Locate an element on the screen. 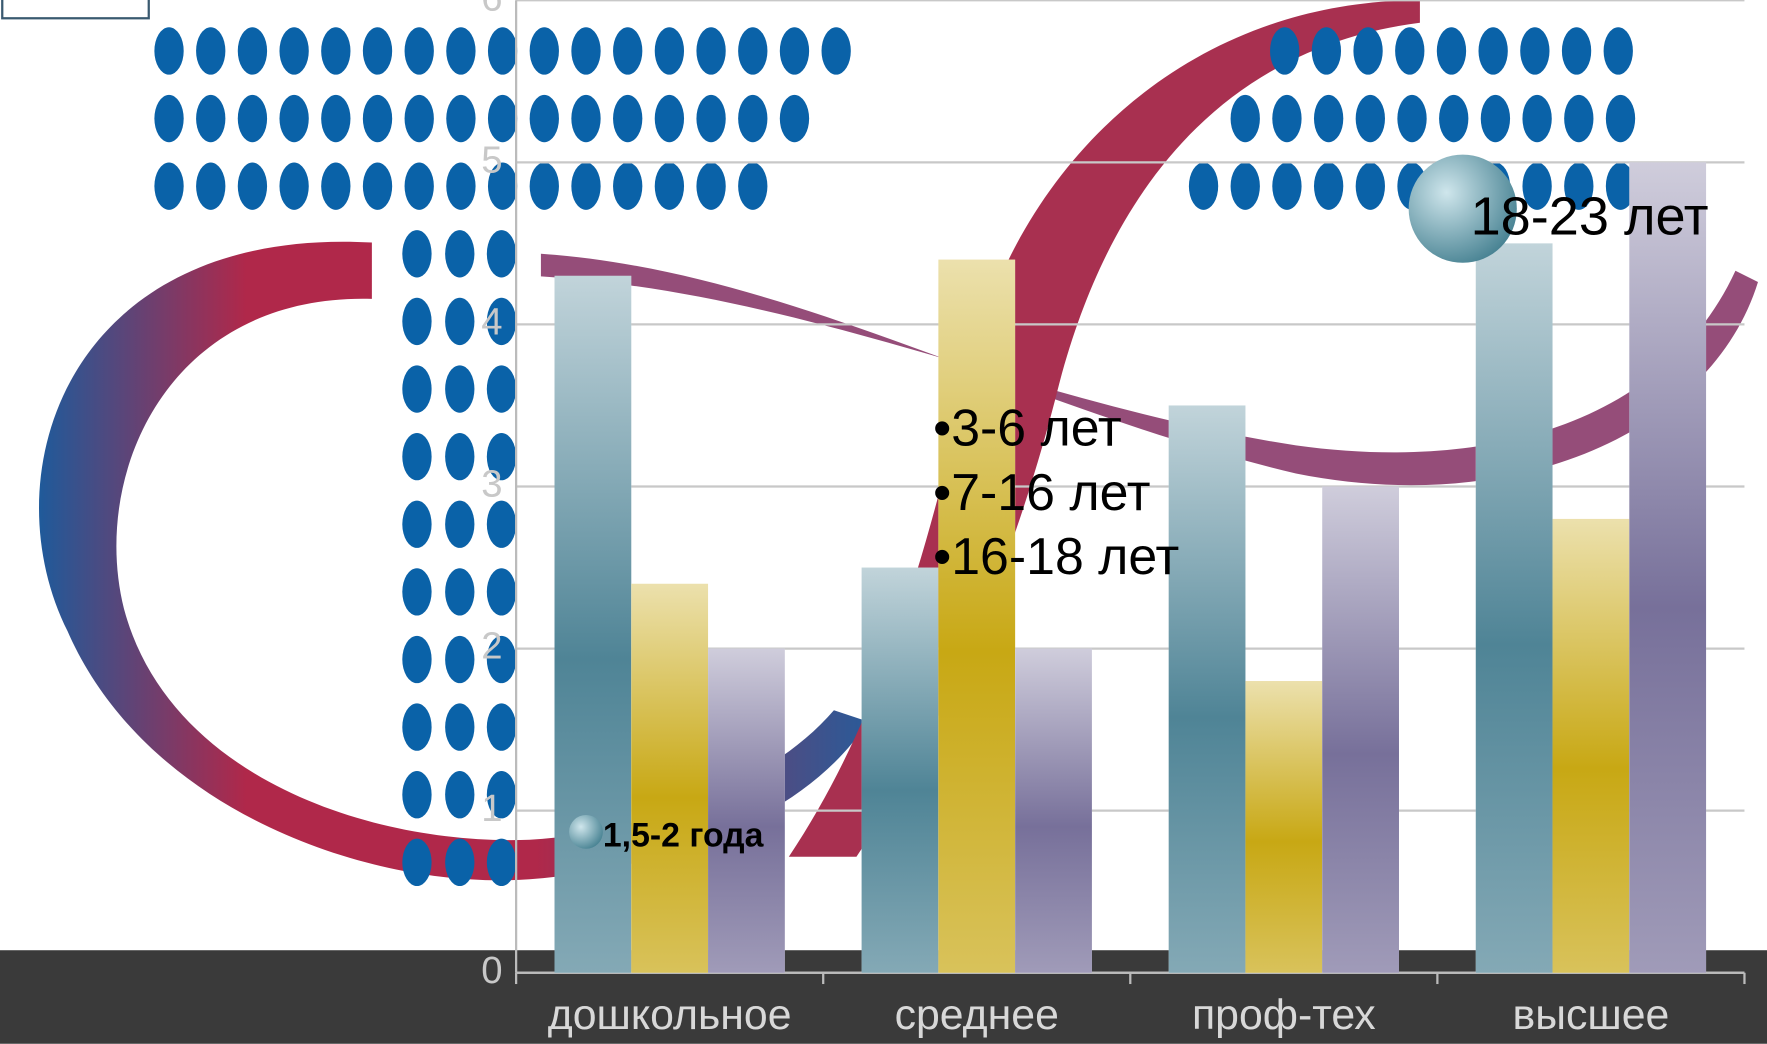  y-tick-label: 6 is located at coordinates (491, 9).